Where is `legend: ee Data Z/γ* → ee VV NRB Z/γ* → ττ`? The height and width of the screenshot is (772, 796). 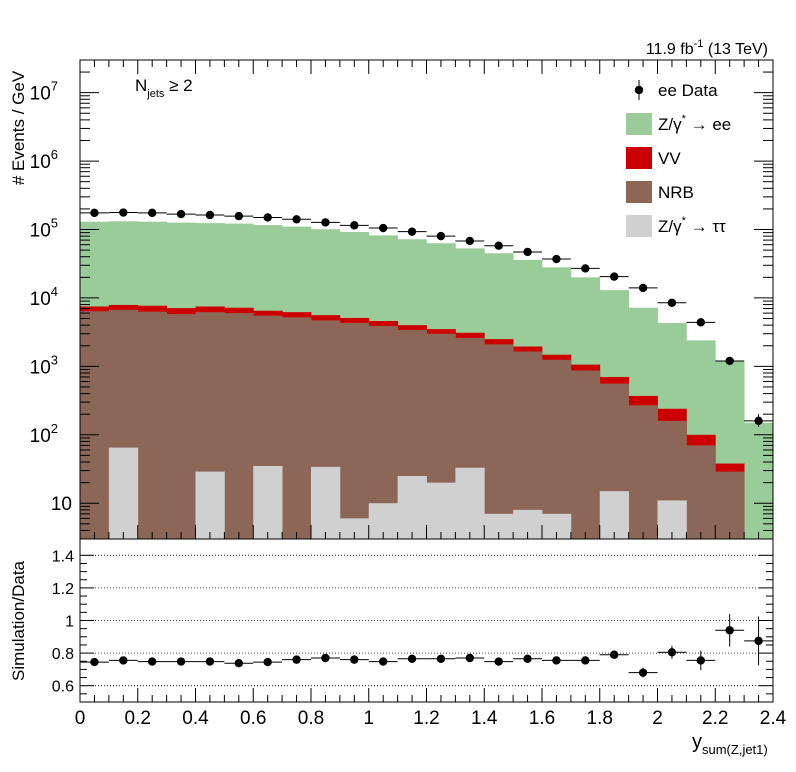
legend: ee Data Z/γ* → ee VV NRB Z/γ* → ττ is located at coordinates (678, 158).